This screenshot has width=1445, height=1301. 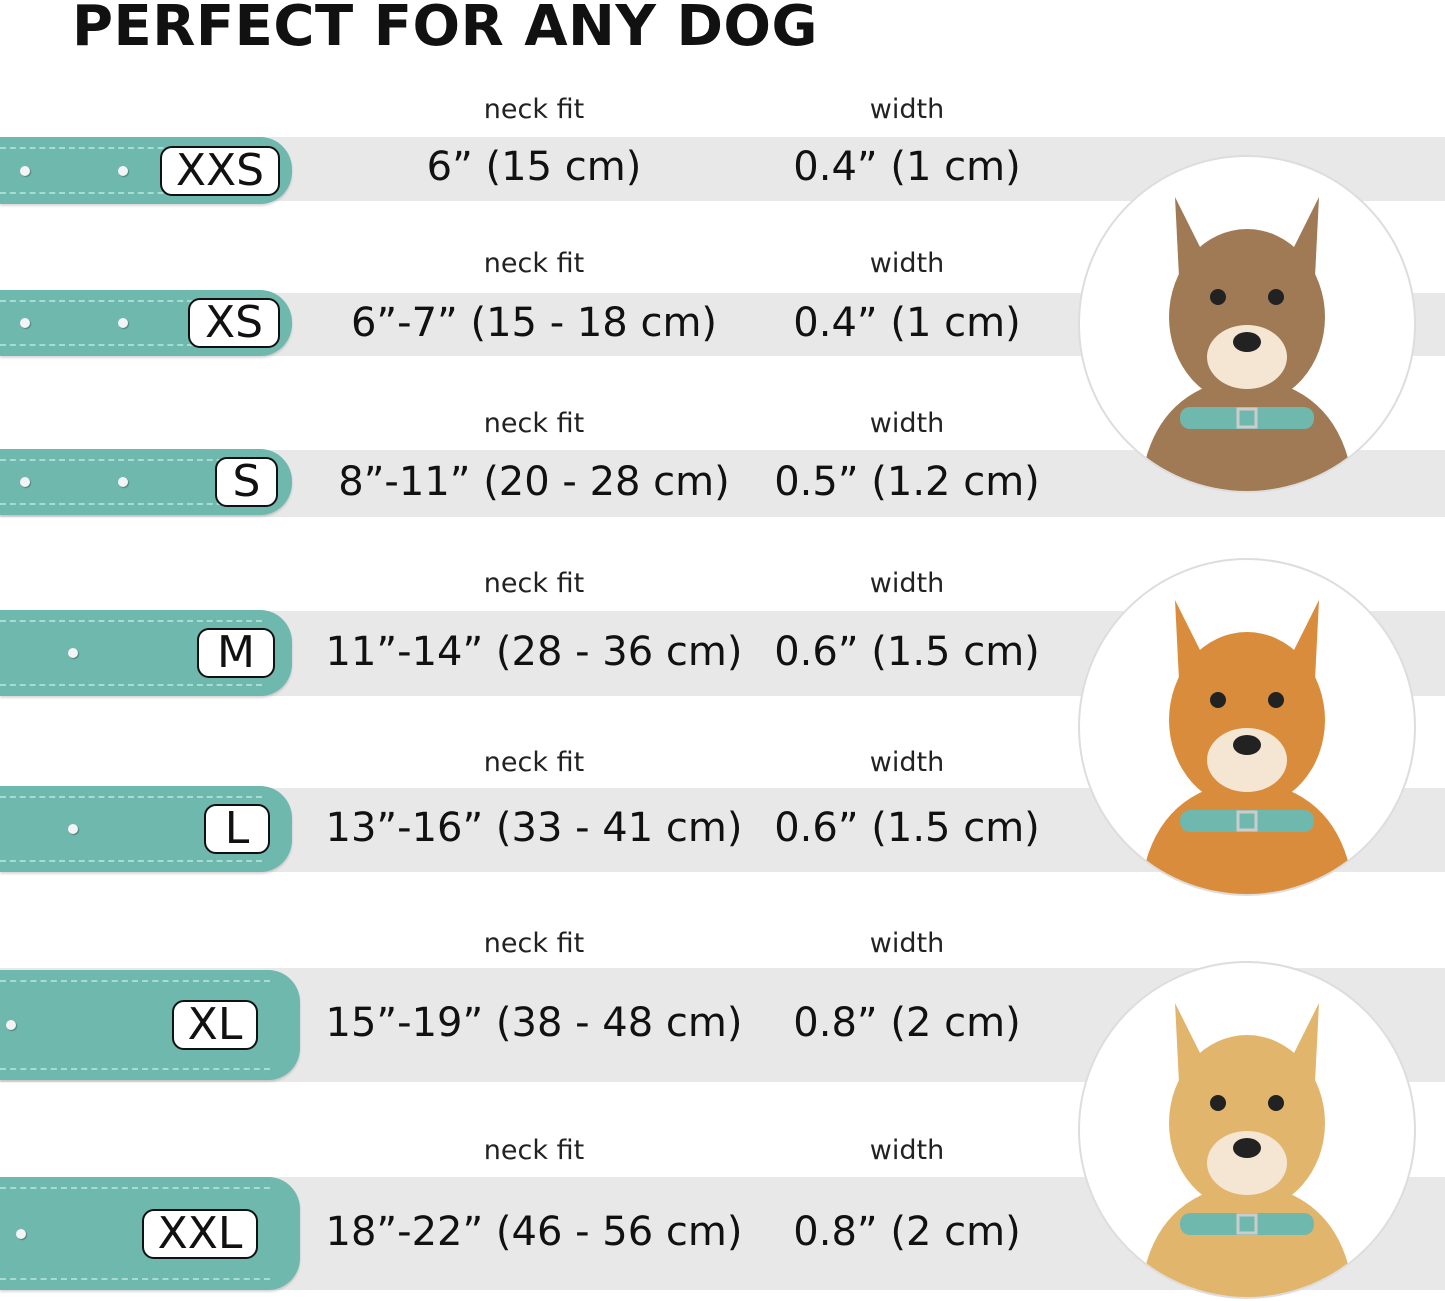 I want to click on neck-fit-value: 6” (15 cm), so click(x=534, y=167).